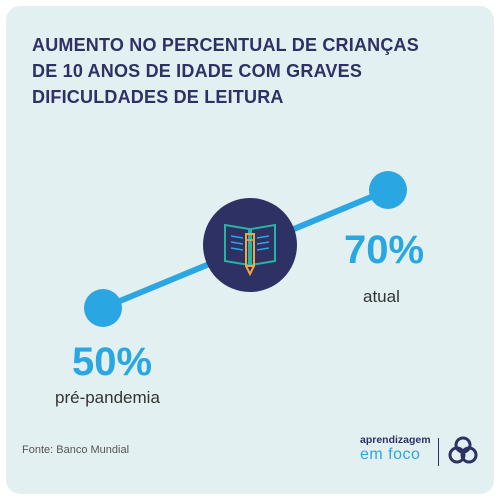 The height and width of the screenshot is (500, 500). What do you see at coordinates (112, 362) in the screenshot?
I see `data-value-label-1: 50%` at bounding box center [112, 362].